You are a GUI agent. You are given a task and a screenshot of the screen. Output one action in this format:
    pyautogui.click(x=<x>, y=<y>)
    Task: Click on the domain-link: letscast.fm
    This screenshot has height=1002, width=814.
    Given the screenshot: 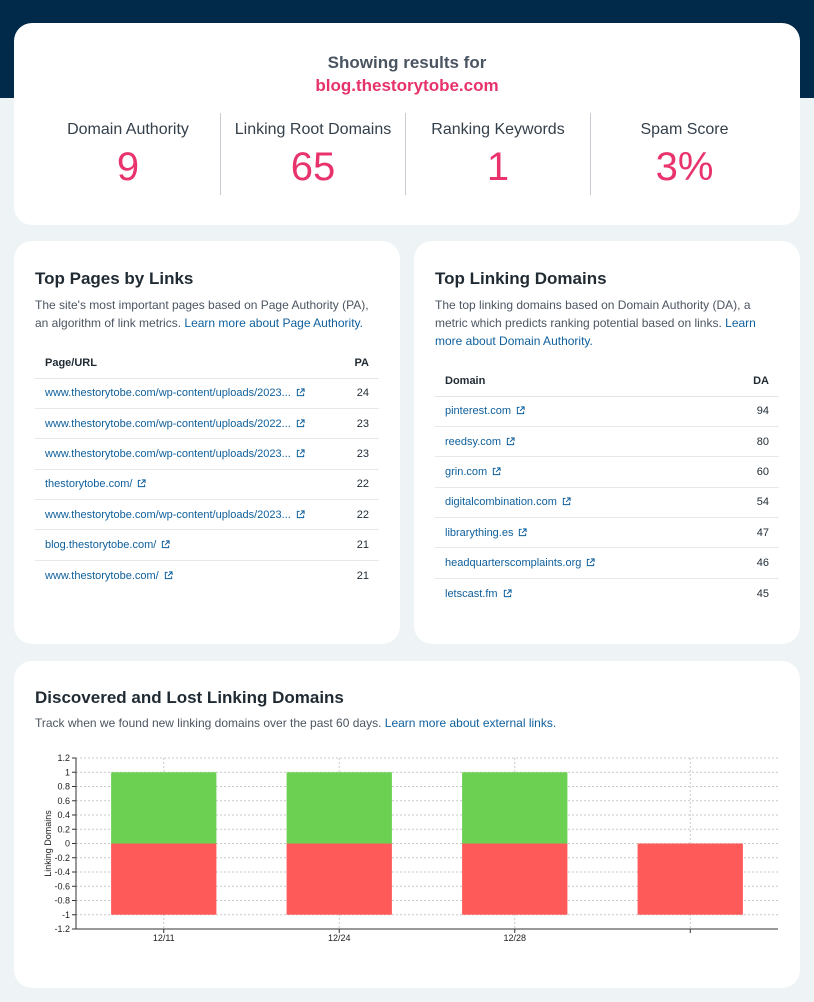 What is the action you would take?
    pyautogui.click(x=471, y=593)
    